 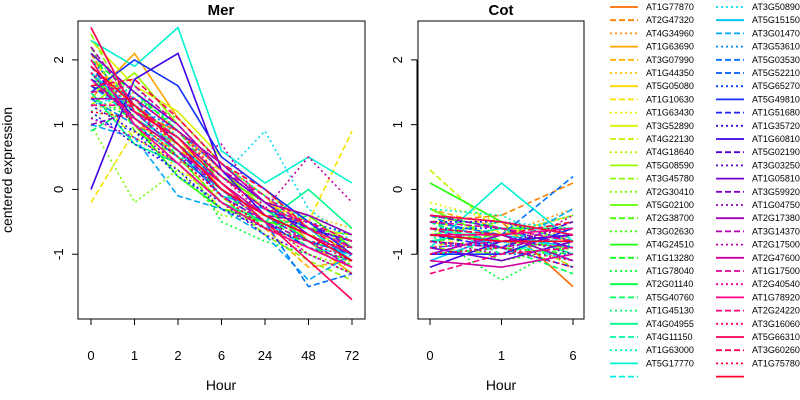 What do you see at coordinates (670, 126) in the screenshot?
I see `legend-label: AT3G52890` at bounding box center [670, 126].